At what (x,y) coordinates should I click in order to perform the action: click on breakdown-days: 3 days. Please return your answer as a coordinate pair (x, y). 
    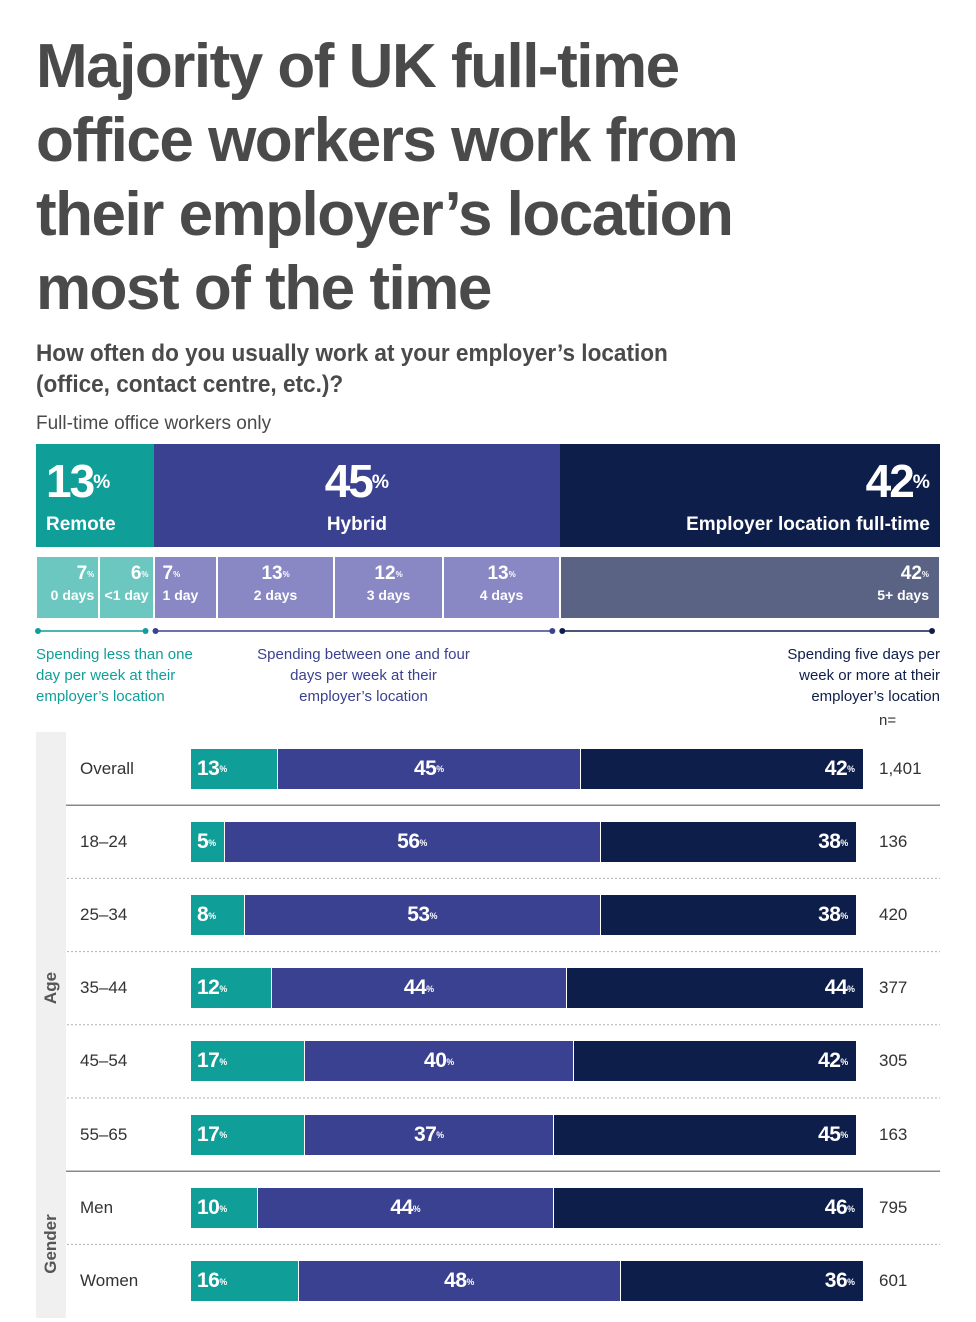
    Looking at the image, I should click on (388, 595).